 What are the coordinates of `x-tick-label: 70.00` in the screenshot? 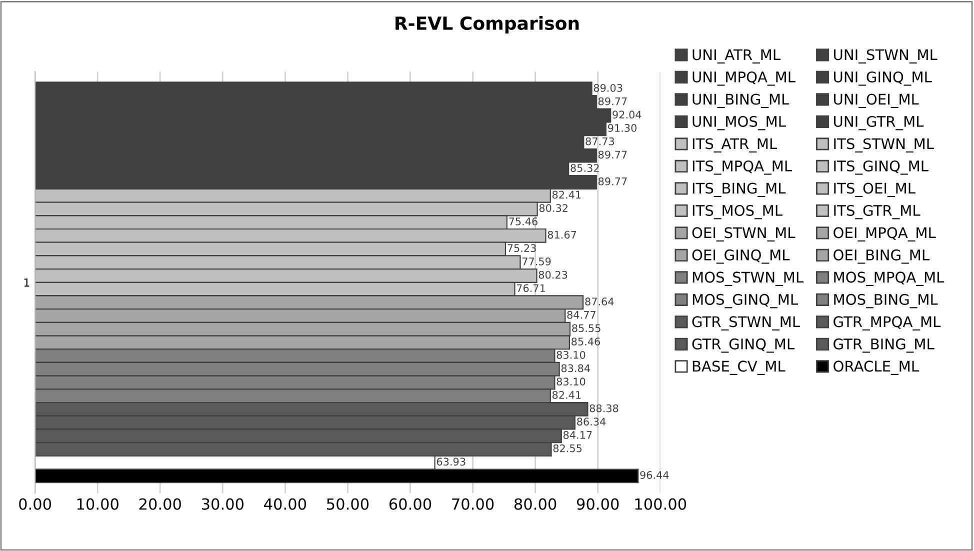 It's located at (473, 504).